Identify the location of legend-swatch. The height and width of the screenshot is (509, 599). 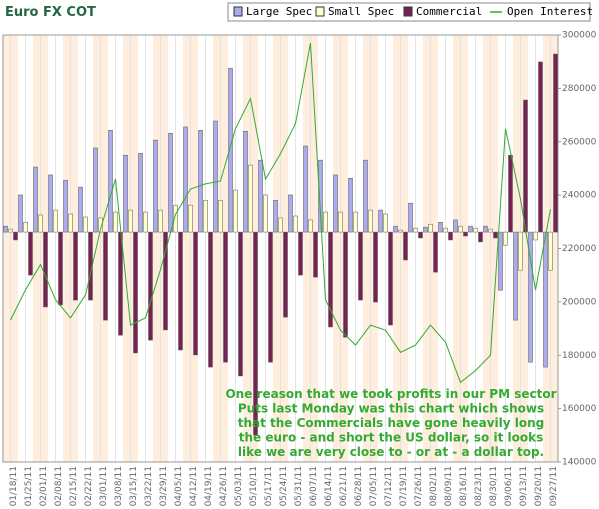
(320, 11).